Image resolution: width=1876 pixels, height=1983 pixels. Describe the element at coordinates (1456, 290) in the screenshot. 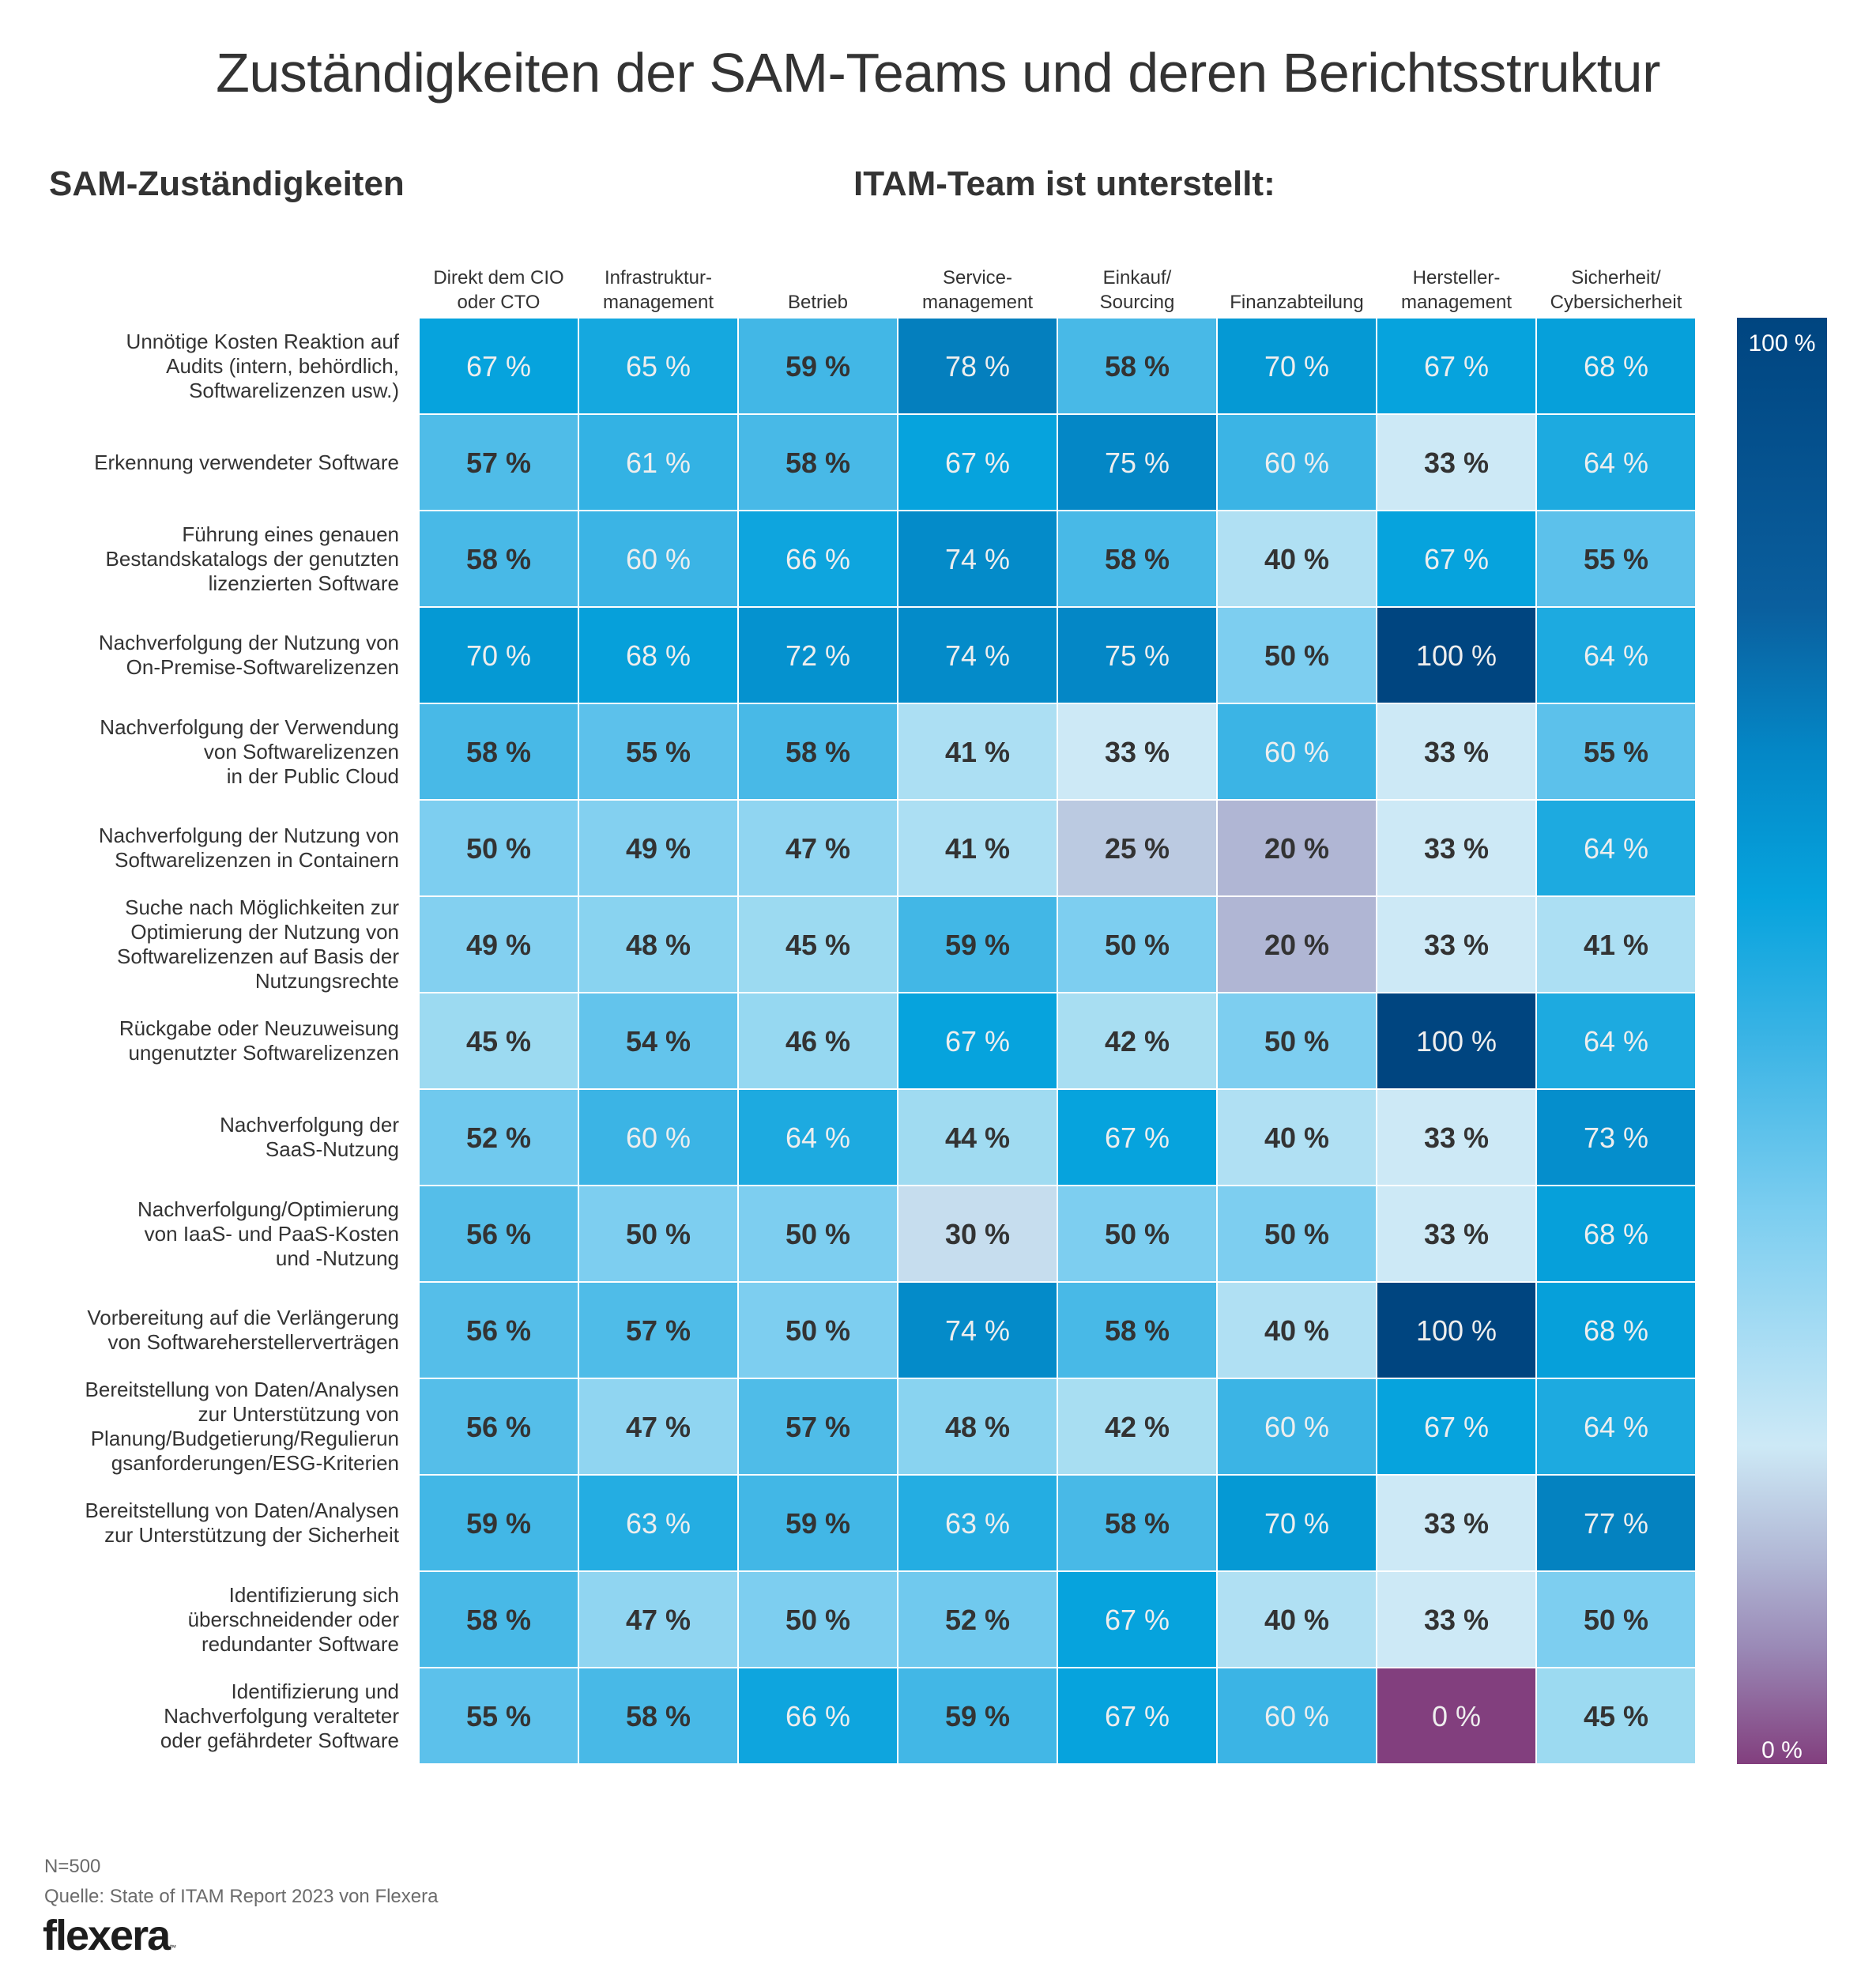

I see `column-header: Hersteller- management` at that location.